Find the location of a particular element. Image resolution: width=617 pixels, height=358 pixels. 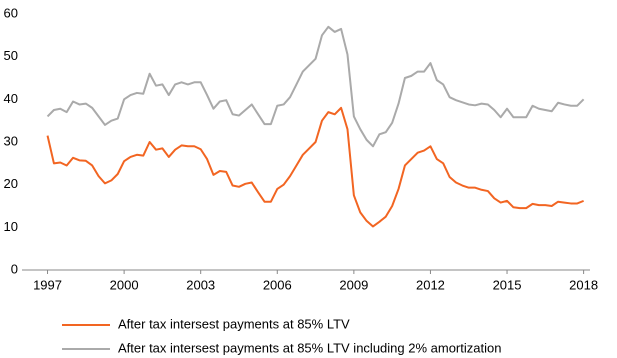

legend-label: After tax intersest payments at 85% LTV is located at coordinates (234, 323).